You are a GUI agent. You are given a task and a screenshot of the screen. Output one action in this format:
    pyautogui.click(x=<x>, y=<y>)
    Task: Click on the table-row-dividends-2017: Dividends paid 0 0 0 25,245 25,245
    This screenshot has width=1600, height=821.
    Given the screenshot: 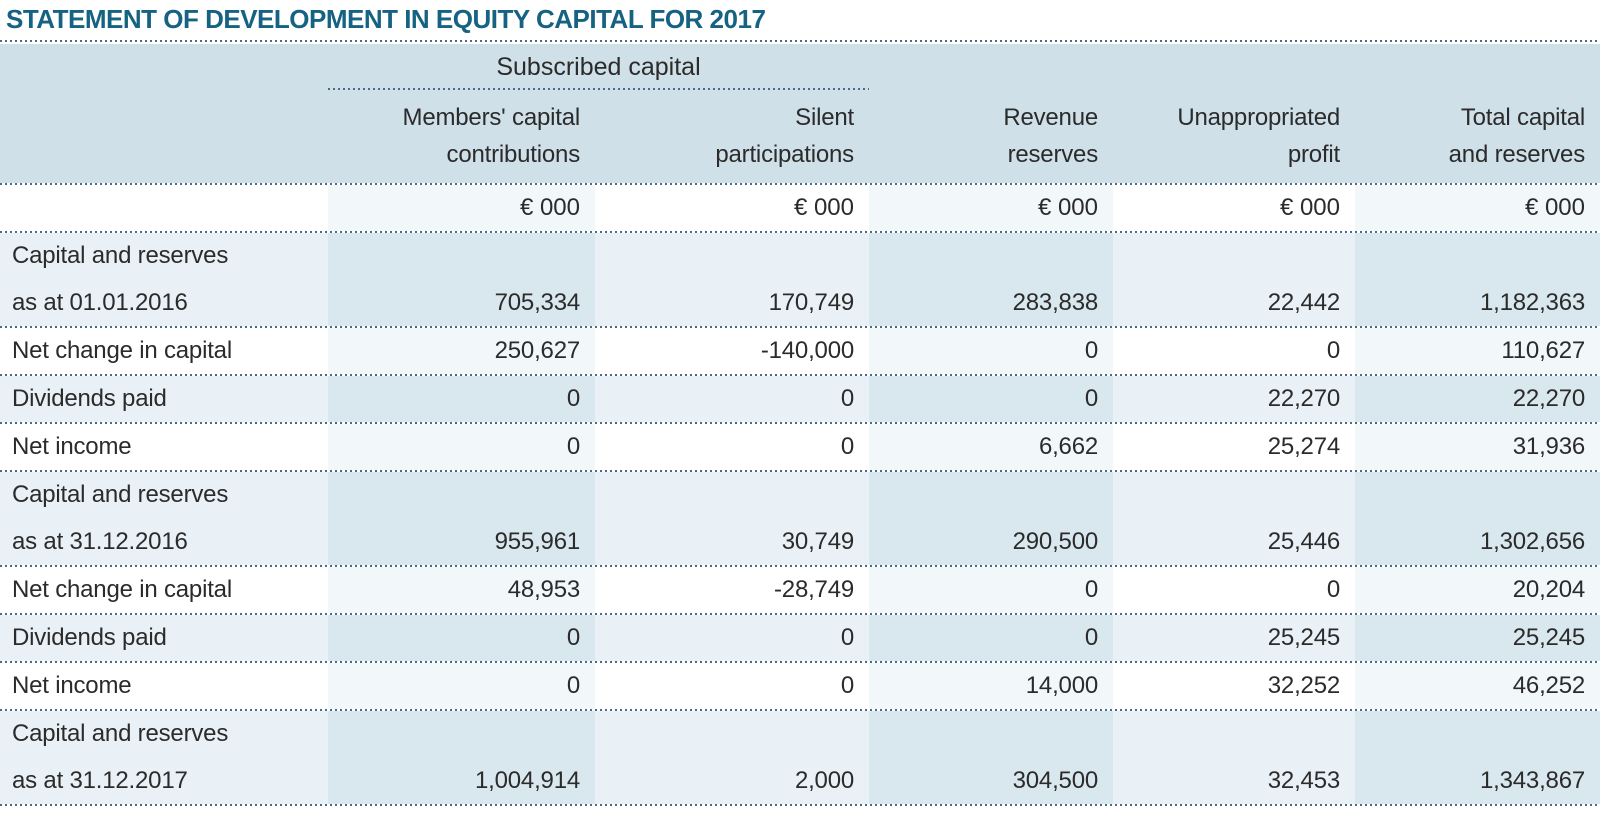 What is the action you would take?
    pyautogui.click(x=800, y=638)
    